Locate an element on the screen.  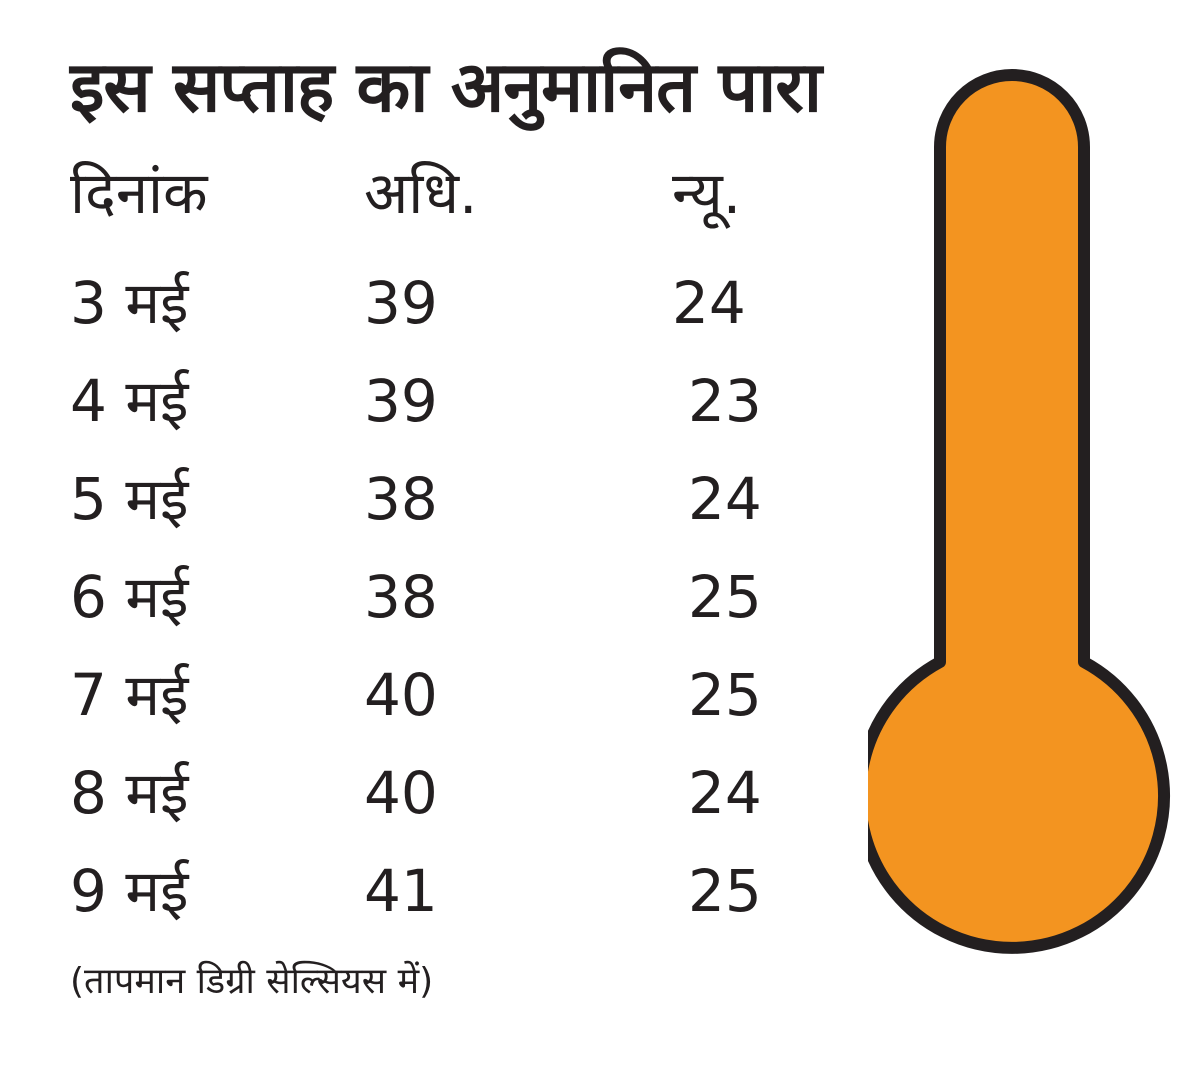
table-row: 3 मई 39 24 is located at coordinates (430, 319).